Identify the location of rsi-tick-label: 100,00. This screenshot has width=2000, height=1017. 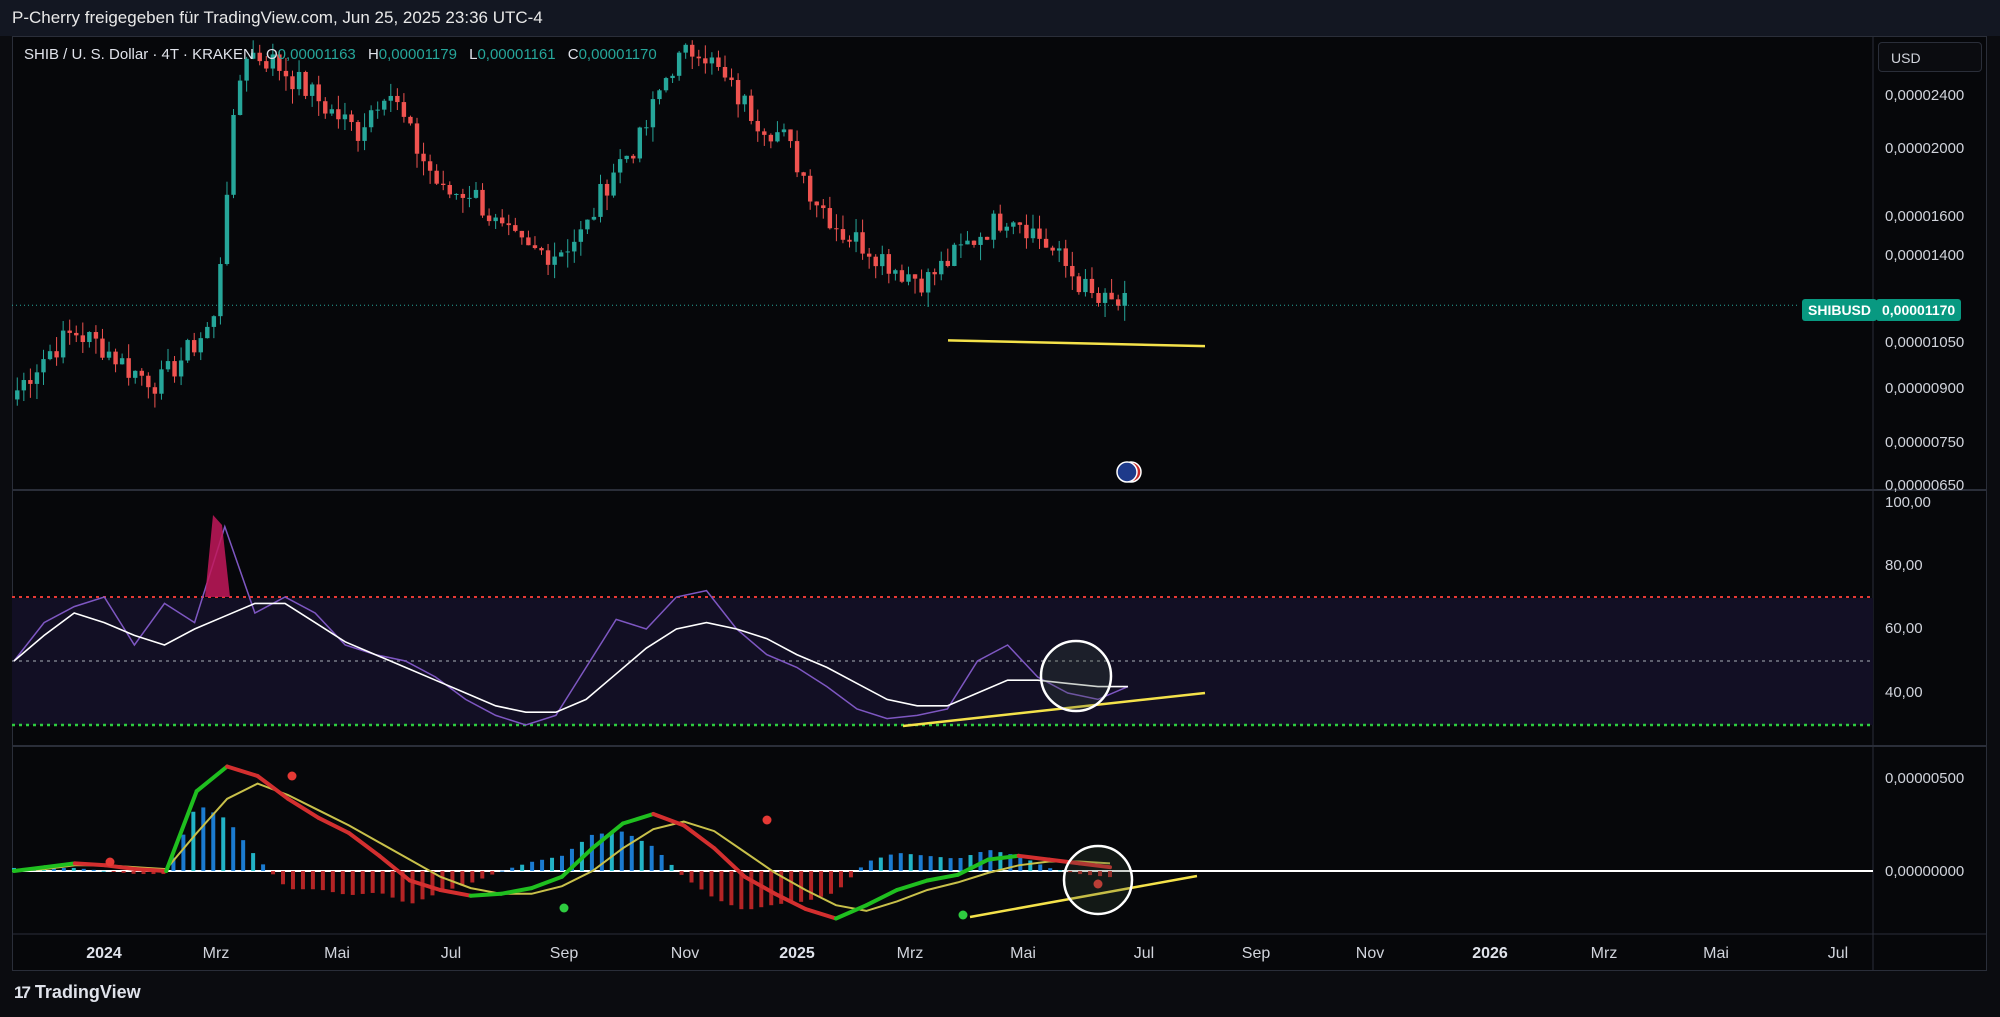
(1908, 502).